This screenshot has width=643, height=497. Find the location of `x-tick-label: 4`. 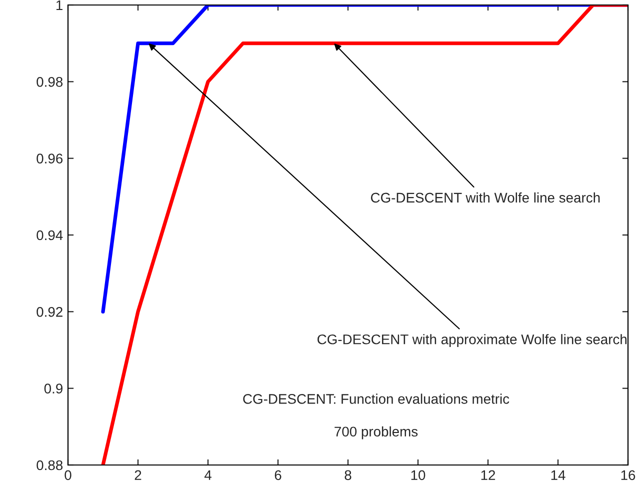

x-tick-label: 4 is located at coordinates (208, 475).